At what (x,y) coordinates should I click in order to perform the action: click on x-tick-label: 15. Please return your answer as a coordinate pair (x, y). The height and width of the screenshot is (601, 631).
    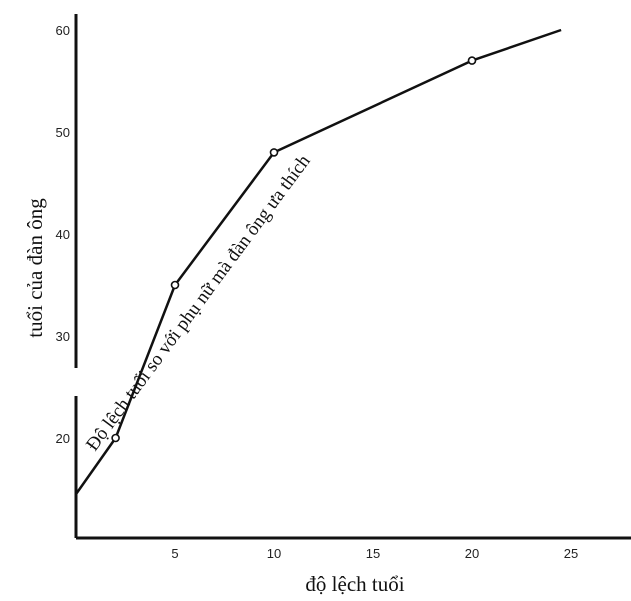
    Looking at the image, I should click on (373, 553).